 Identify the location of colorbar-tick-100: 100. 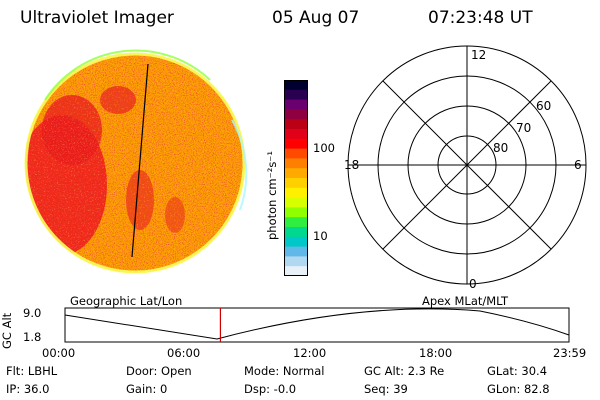
(324, 148).